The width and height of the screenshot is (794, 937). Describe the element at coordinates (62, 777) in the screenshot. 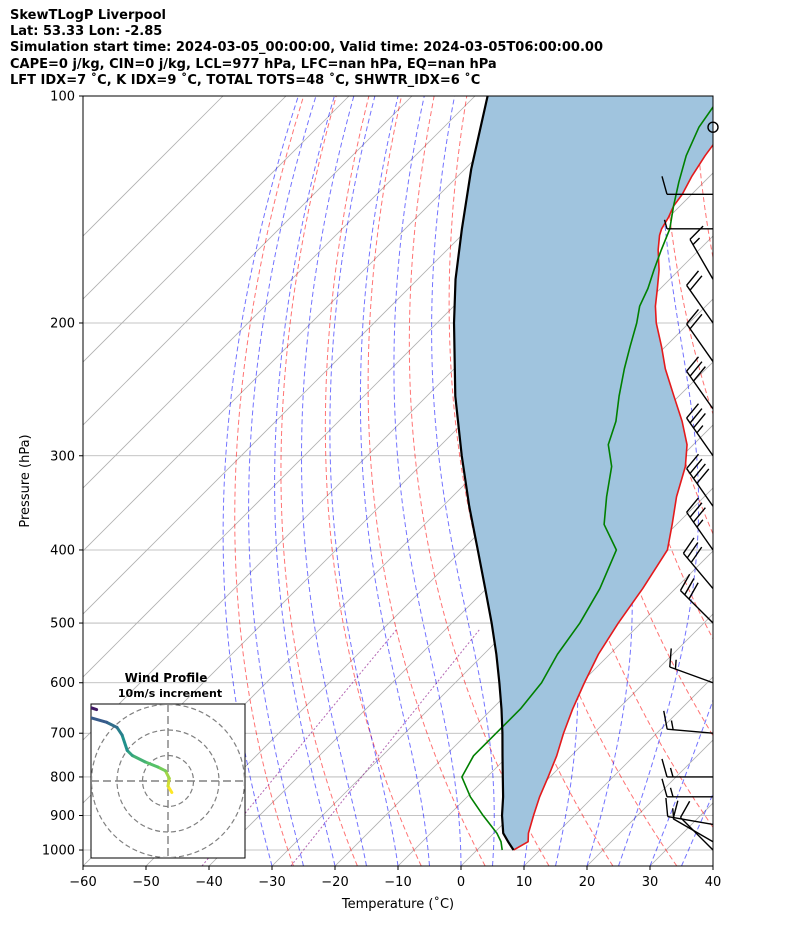

I see `y-tick-label: 800` at that location.